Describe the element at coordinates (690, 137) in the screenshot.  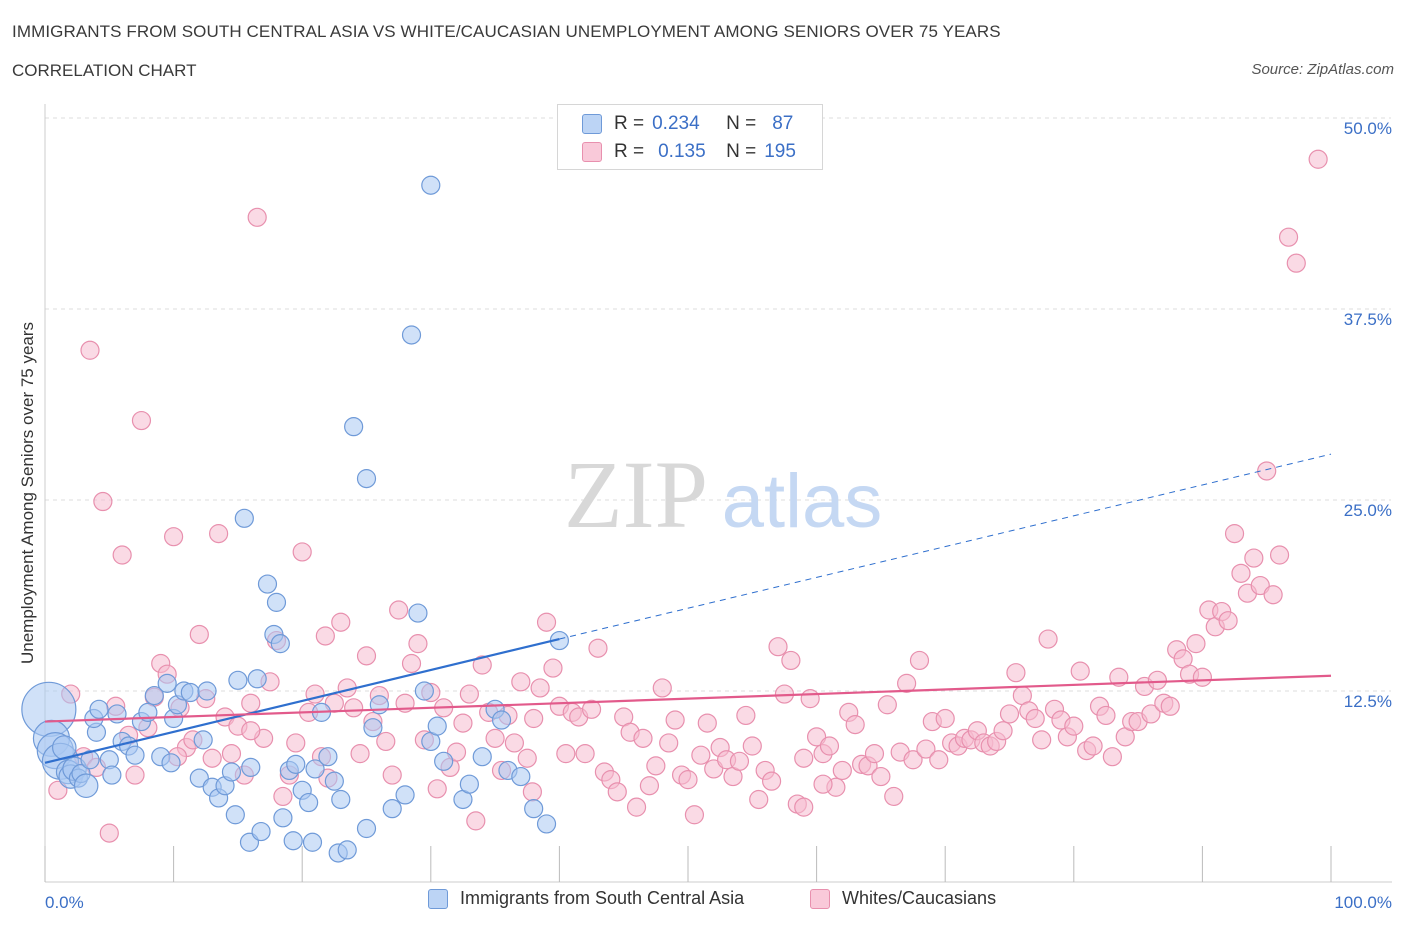
I see `stats-legend: R = 0.234 N = 87 R = 0.135 N = 195` at that location.